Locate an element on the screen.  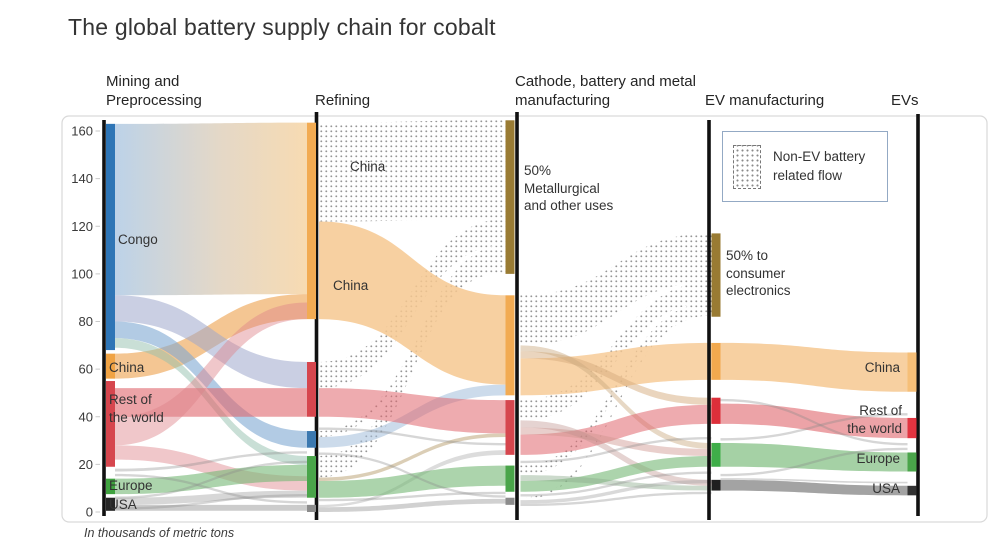
flow-usa-evmfg-to-usa-evs is located at coordinates (814, 487).